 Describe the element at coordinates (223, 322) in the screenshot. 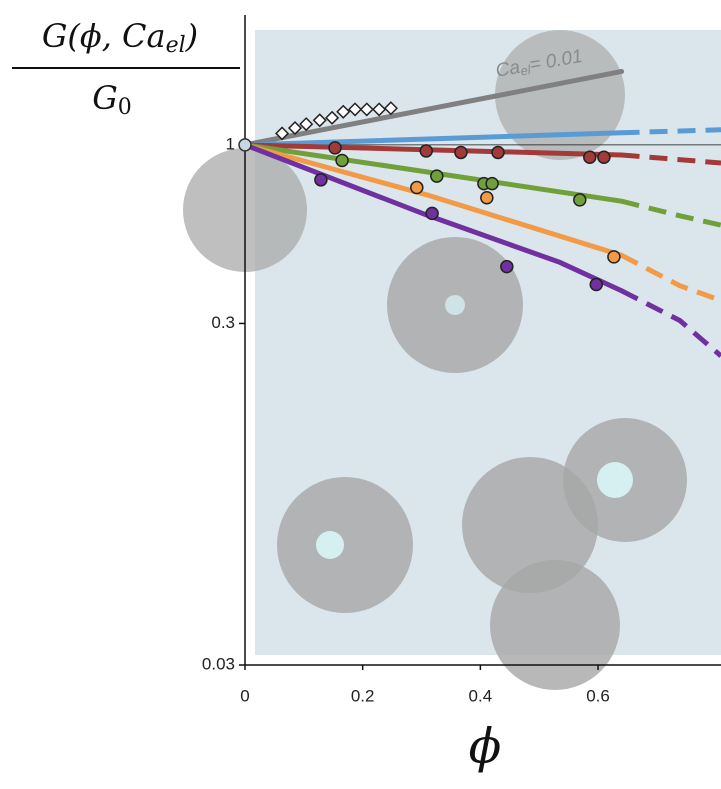

I see `y-tick-label: 0.3` at that location.